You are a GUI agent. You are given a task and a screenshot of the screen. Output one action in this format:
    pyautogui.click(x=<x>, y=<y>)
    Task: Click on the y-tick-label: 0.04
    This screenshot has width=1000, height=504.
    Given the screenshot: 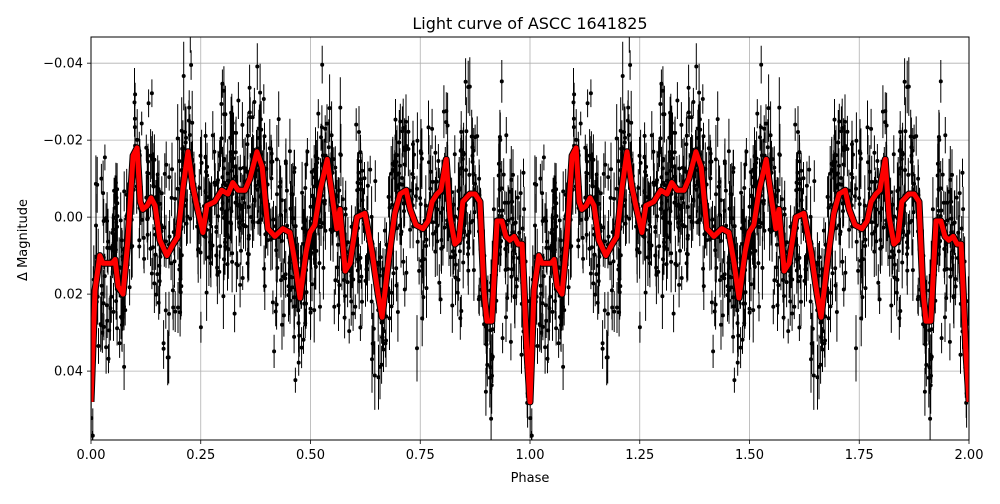 What is the action you would take?
    pyautogui.click(x=68, y=372)
    